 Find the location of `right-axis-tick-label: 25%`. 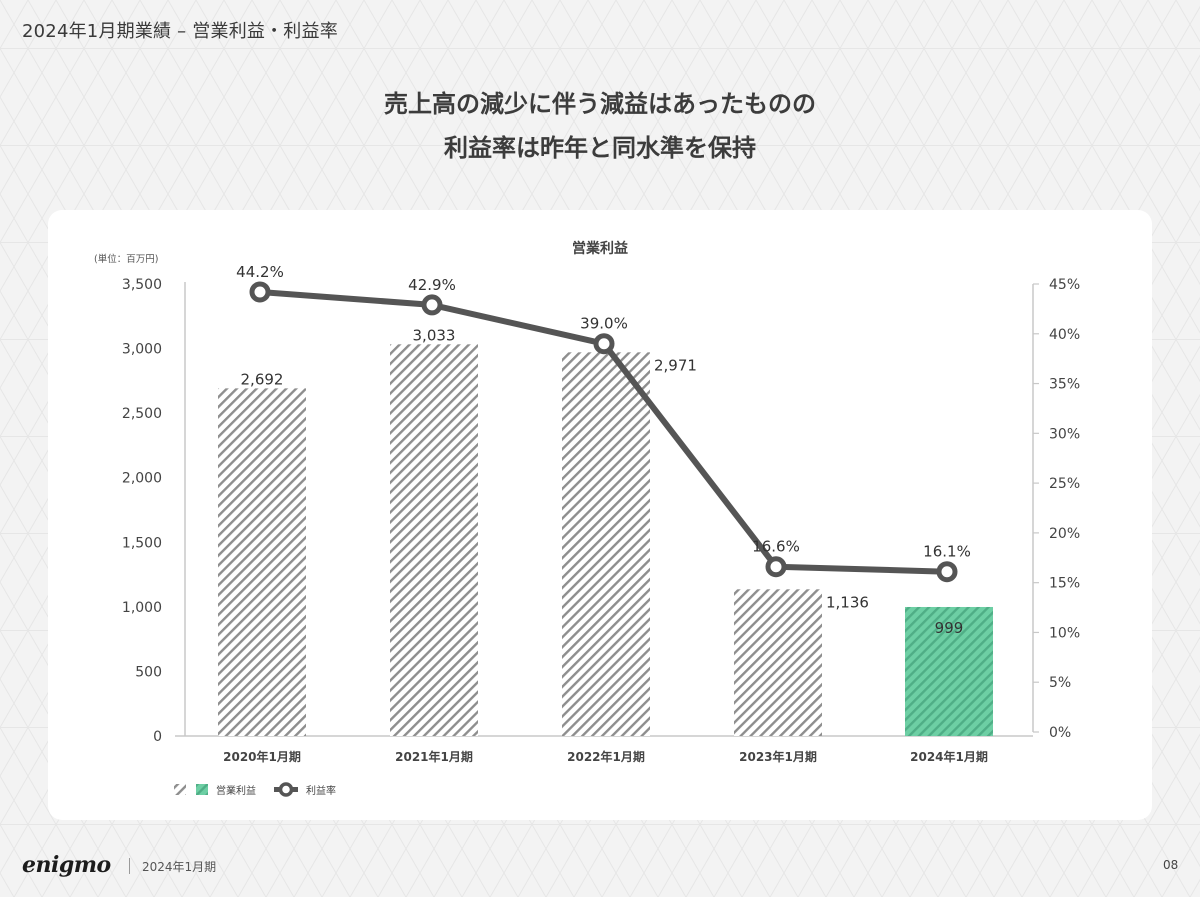

right-axis-tick-label: 25% is located at coordinates (1064, 484).